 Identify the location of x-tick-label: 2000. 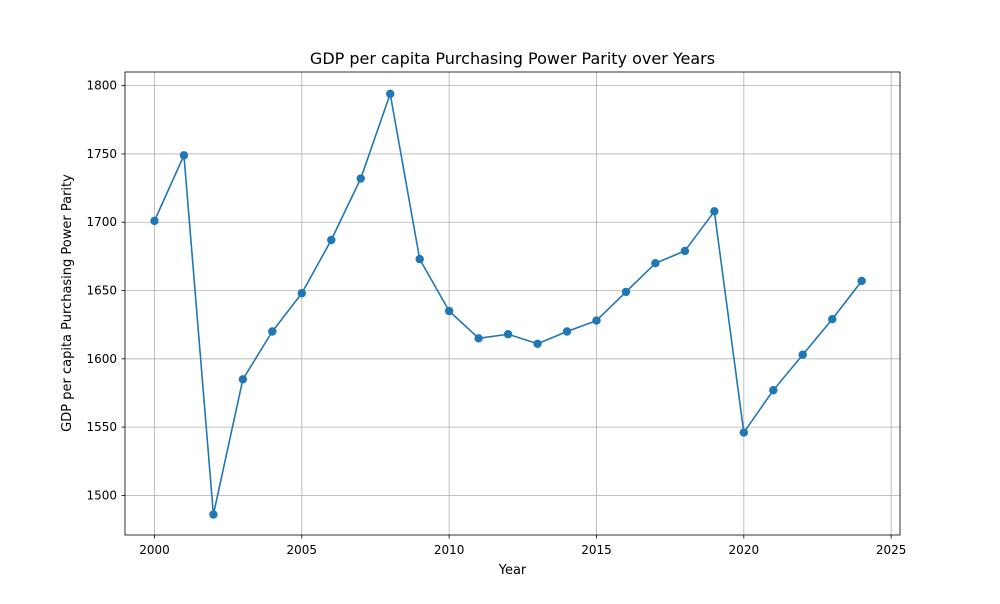
(154, 550).